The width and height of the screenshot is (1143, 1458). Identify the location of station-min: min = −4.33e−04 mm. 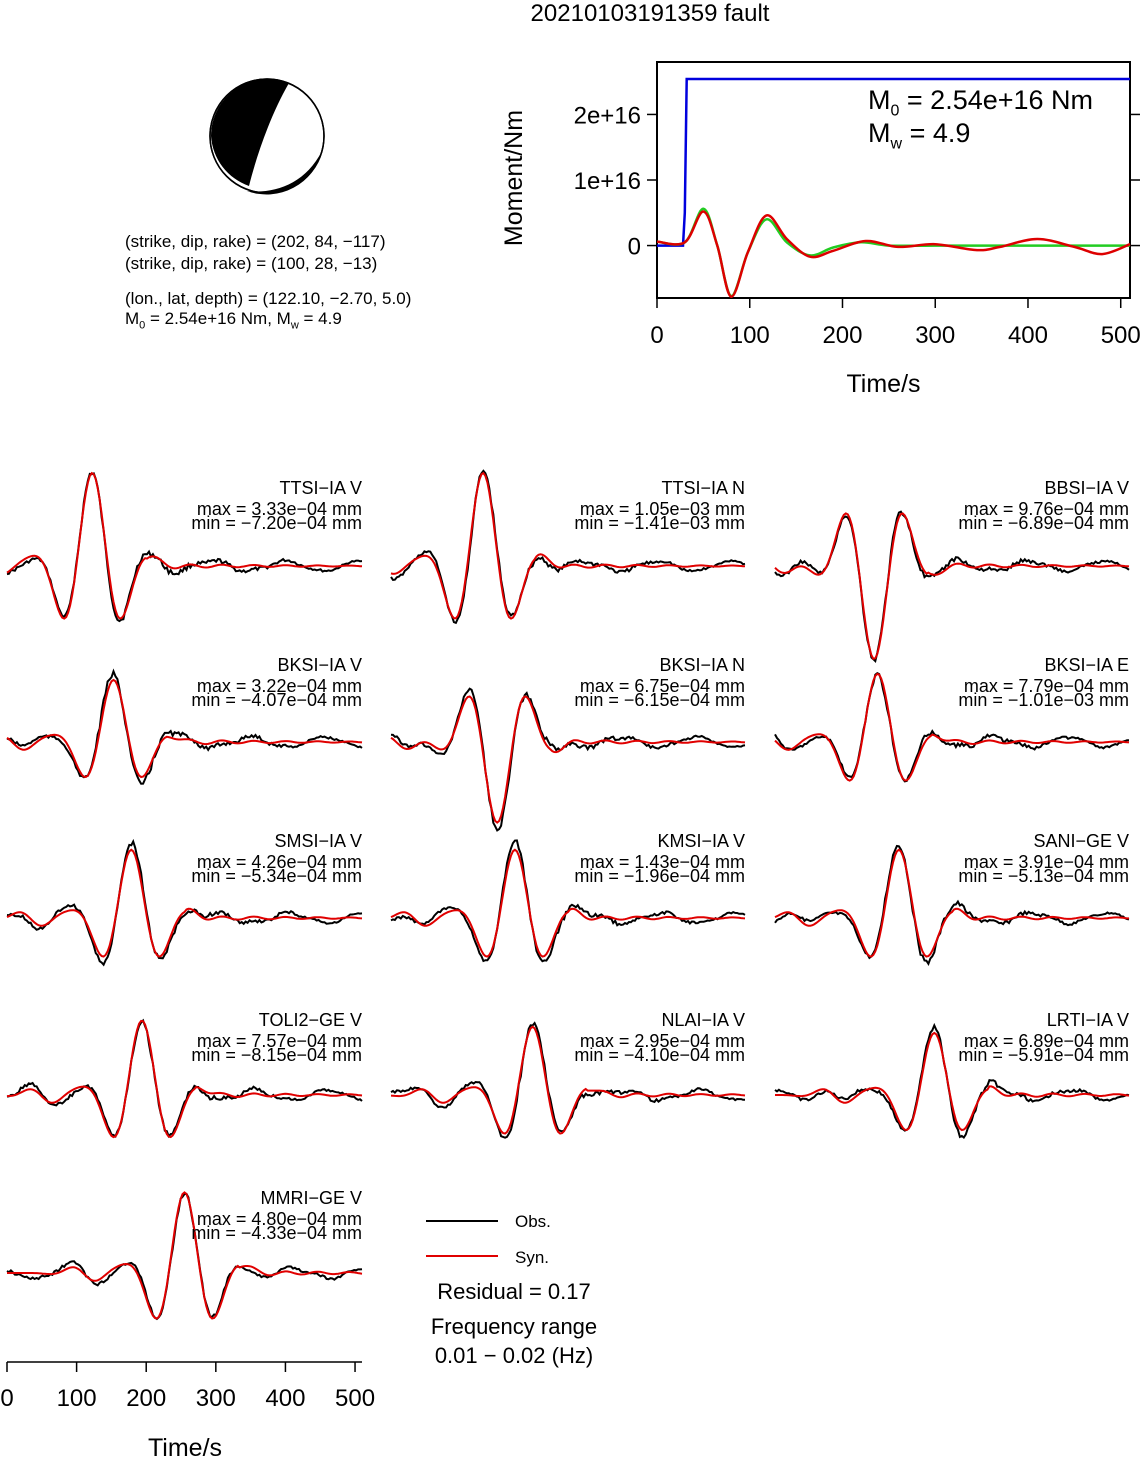
(276, 1233).